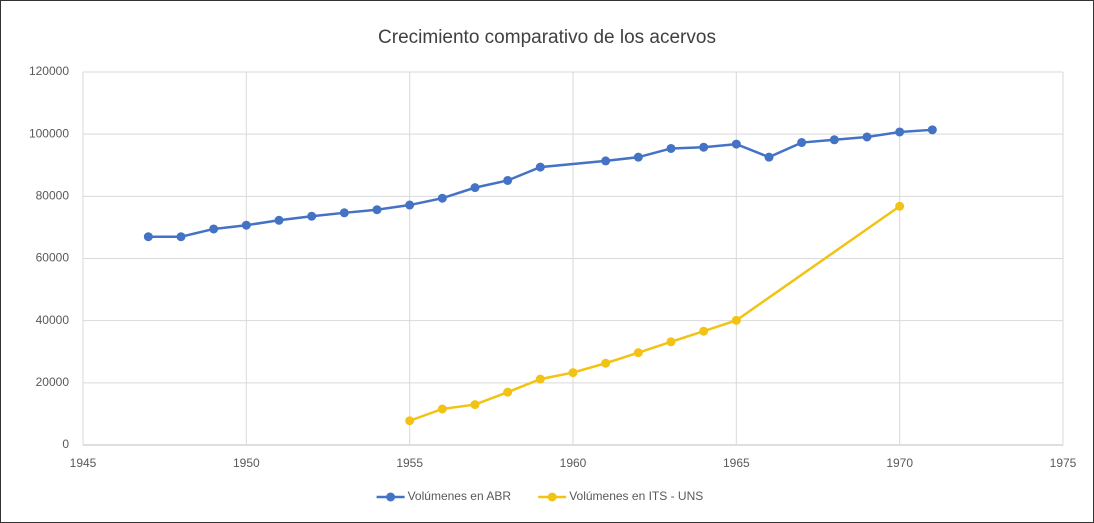 The height and width of the screenshot is (523, 1094). Describe the element at coordinates (53, 258) in the screenshot. I see `y-tick-label: 60000` at that location.